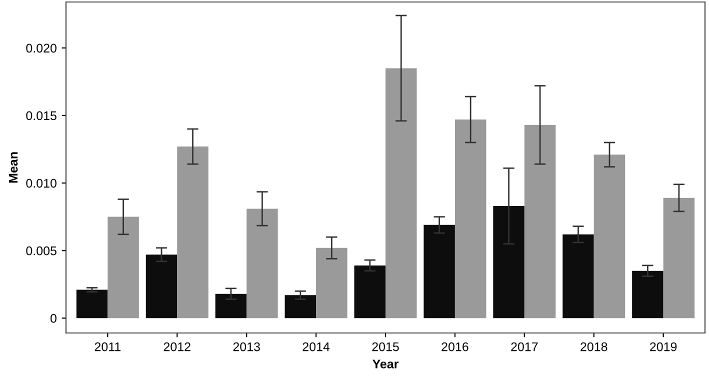  I want to click on x-tick-label: 2019, so click(663, 347).